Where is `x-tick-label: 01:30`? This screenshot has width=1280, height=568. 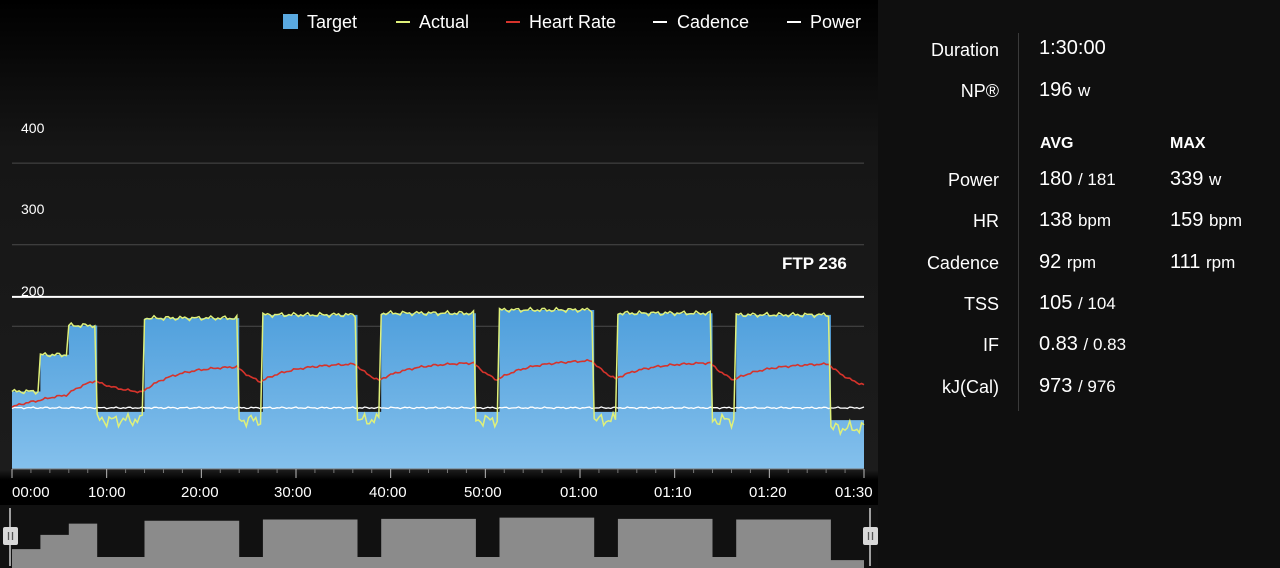 x-tick-label: 01:30 is located at coordinates (854, 492).